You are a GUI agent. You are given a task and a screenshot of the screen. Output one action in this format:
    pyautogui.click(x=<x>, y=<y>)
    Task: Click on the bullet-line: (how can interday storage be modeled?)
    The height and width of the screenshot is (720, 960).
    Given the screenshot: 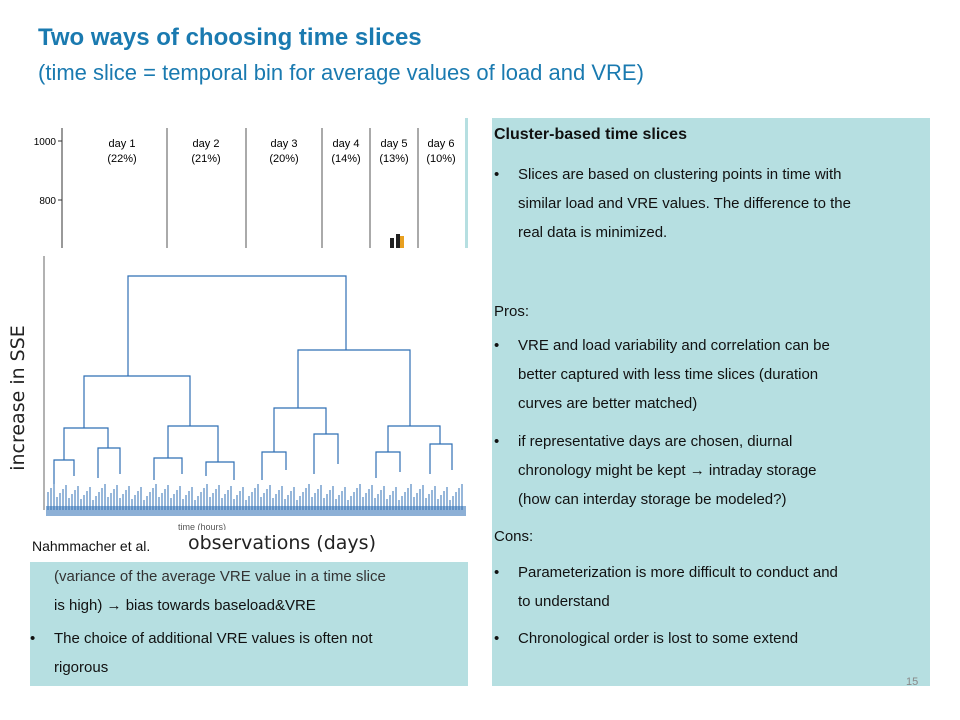 What is the action you would take?
    pyautogui.click(x=652, y=499)
    